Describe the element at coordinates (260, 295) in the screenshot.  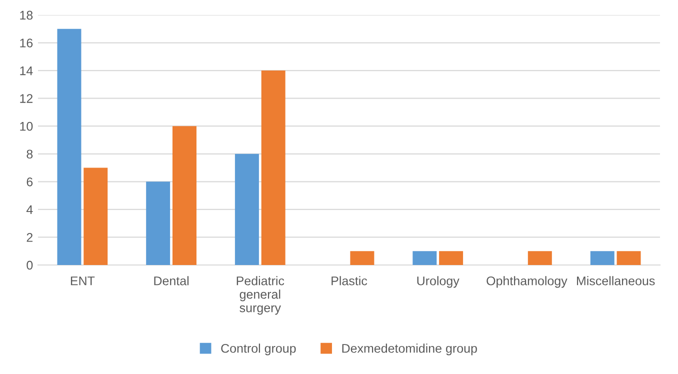
I see `x-tick-label: Pediatric general surgery` at that location.